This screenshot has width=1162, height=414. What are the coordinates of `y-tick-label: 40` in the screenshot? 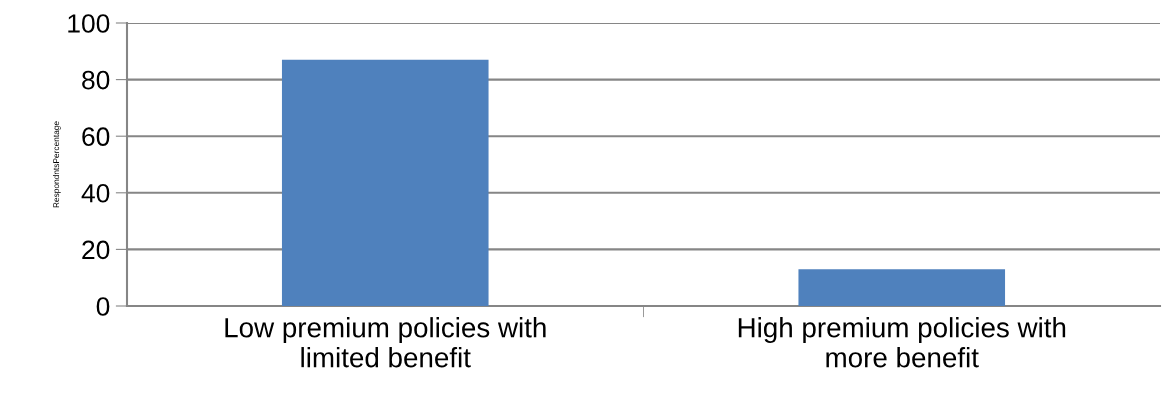 It's located at (95, 193).